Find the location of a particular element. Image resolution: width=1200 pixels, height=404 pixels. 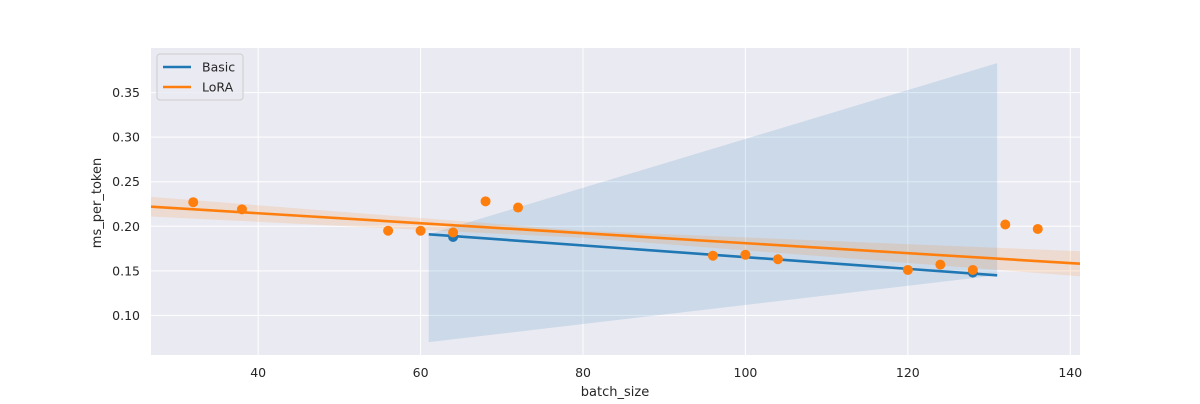

legend-box is located at coordinates (200, 77).